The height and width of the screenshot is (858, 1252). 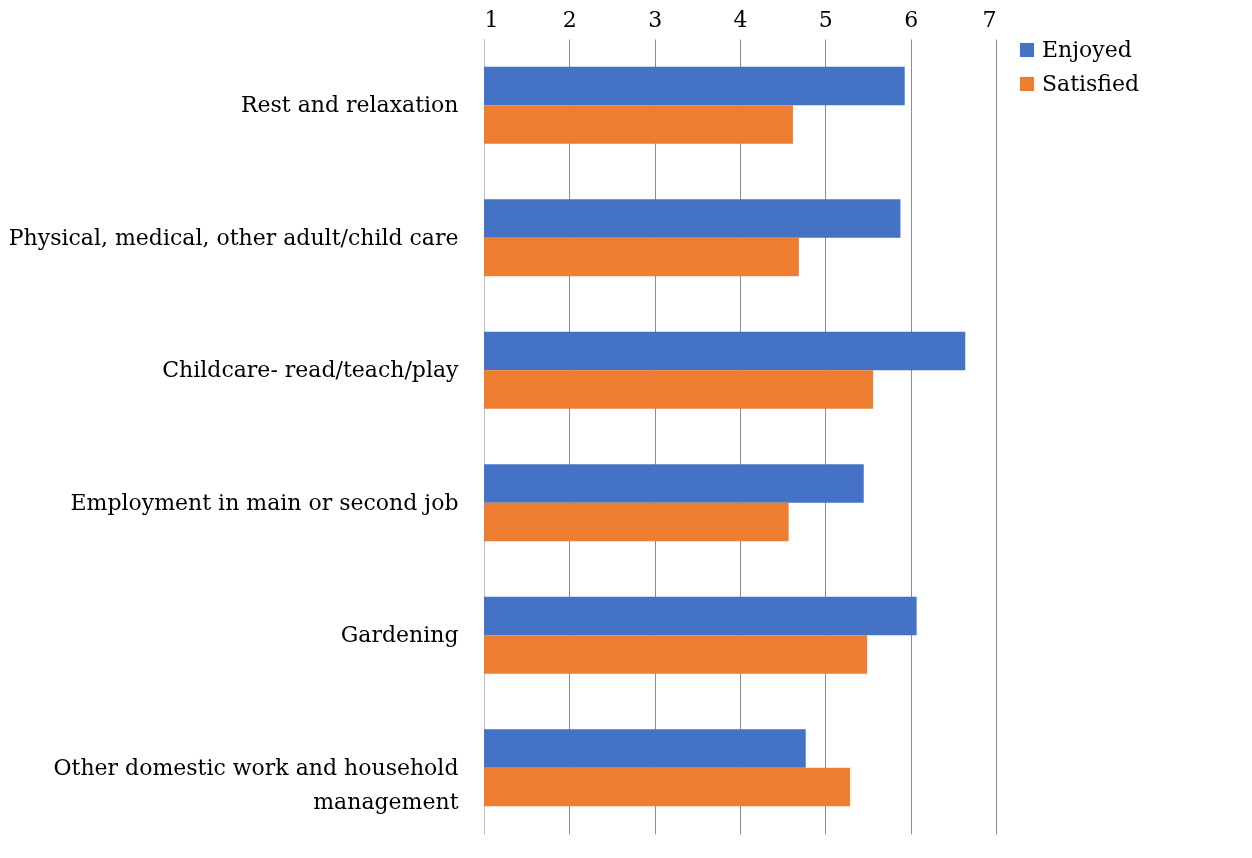 What do you see at coordinates (1087, 49) in the screenshot?
I see `legend-label: Enjoyed` at bounding box center [1087, 49].